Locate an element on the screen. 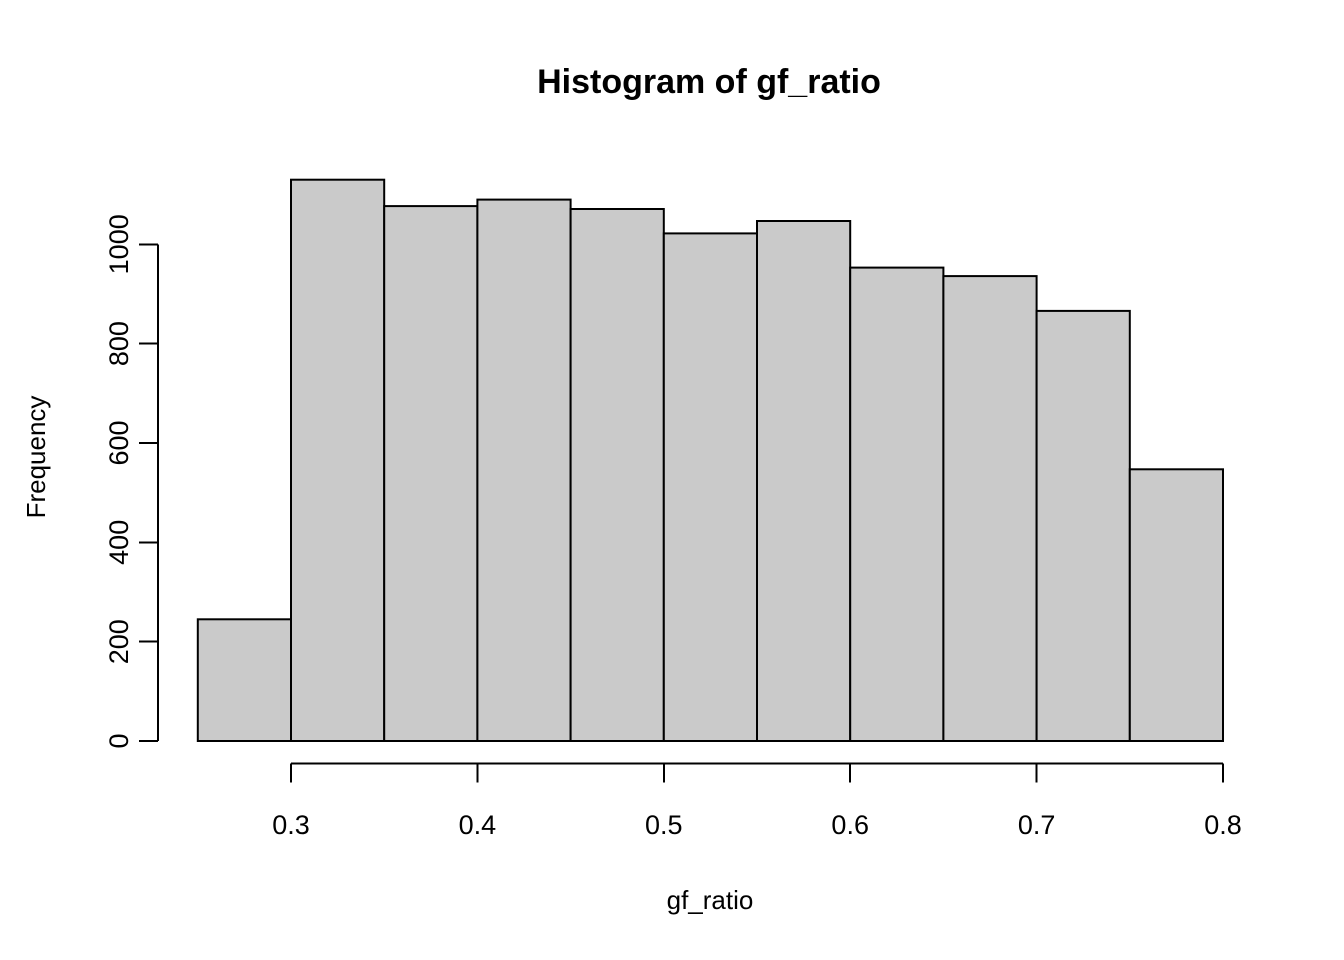 This screenshot has height=960, width=1344. x-axis-title: gf_ratio is located at coordinates (710, 900).